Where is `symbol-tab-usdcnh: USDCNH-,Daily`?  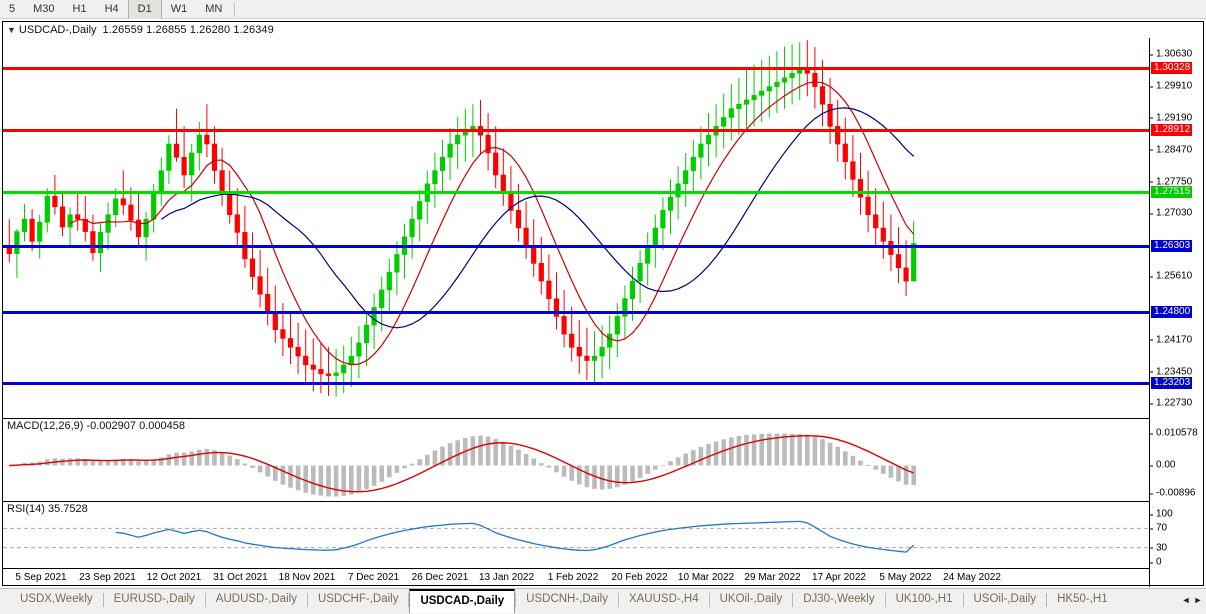 symbol-tab-usdcnh: USDCNH-,Daily is located at coordinates (567, 599).